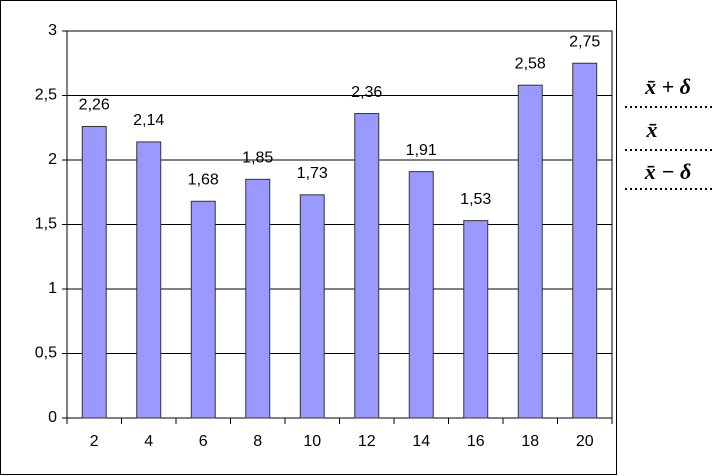  What do you see at coordinates (652, 129) in the screenshot?
I see `annotation: x̄` at bounding box center [652, 129].